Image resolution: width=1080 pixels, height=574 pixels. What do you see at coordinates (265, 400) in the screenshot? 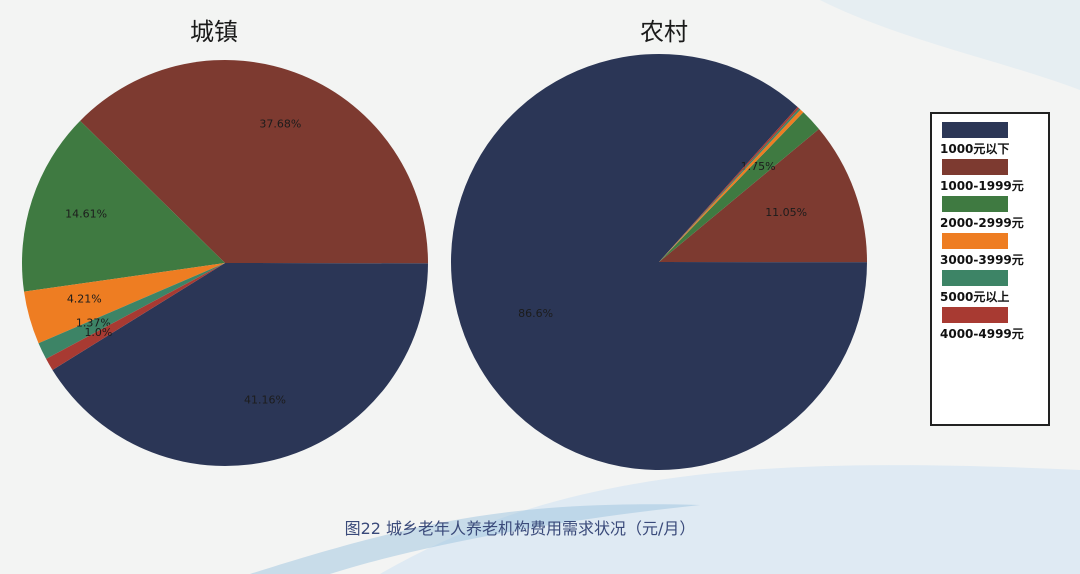
I see `slice-percent-label: 41.16%` at bounding box center [265, 400].